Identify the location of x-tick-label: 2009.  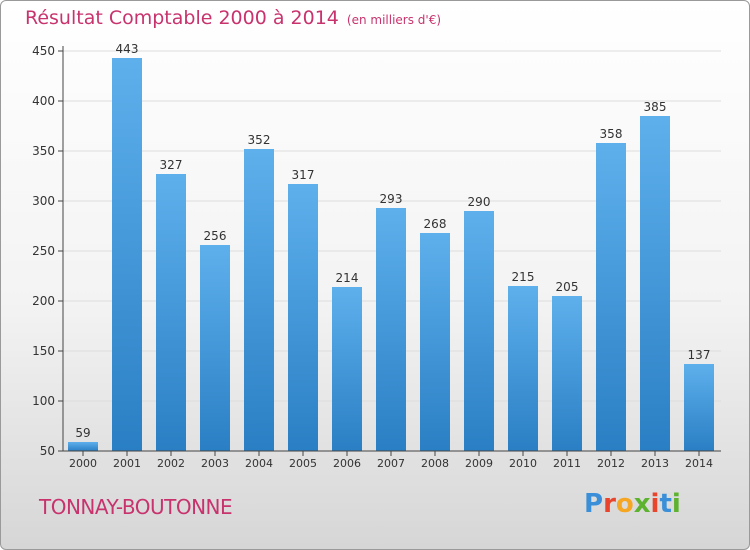
(479, 463).